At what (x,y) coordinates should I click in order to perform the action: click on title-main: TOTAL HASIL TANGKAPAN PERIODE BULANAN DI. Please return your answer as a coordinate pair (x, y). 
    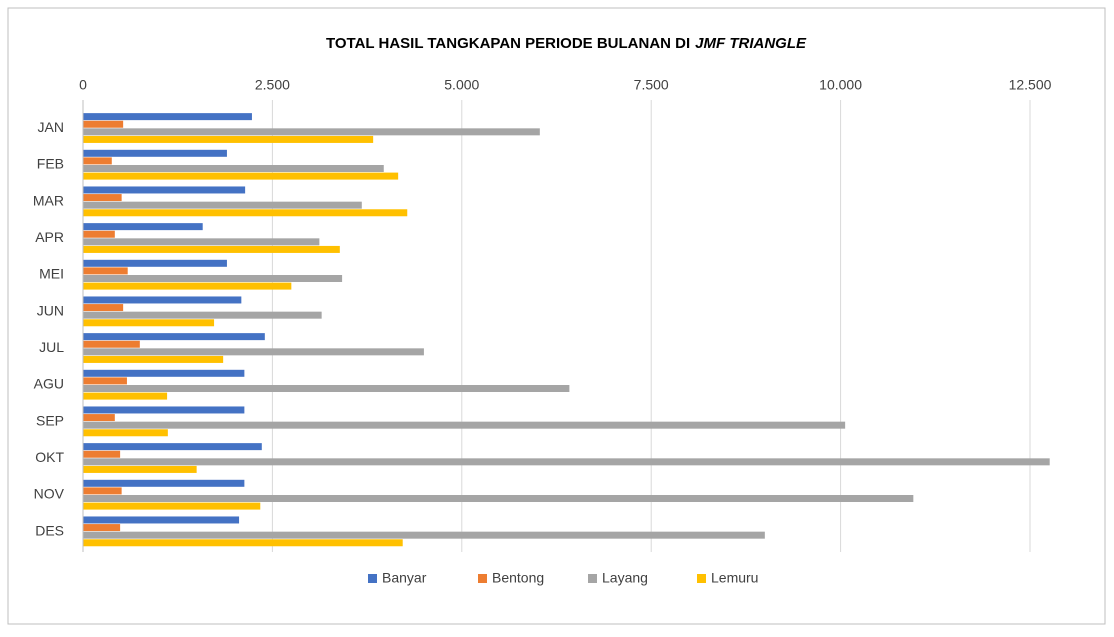
    Looking at the image, I should click on (508, 43).